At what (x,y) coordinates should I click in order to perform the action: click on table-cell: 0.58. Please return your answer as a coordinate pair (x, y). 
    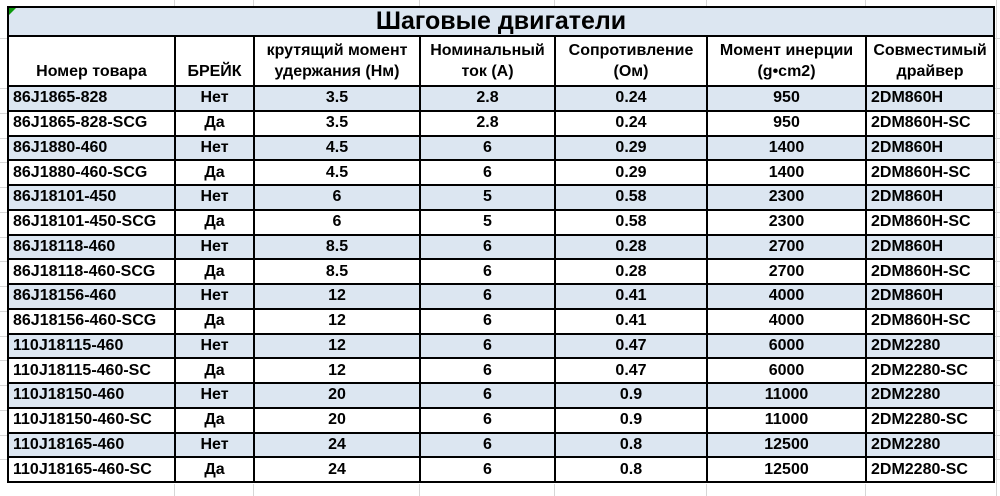
    Looking at the image, I should click on (631, 222).